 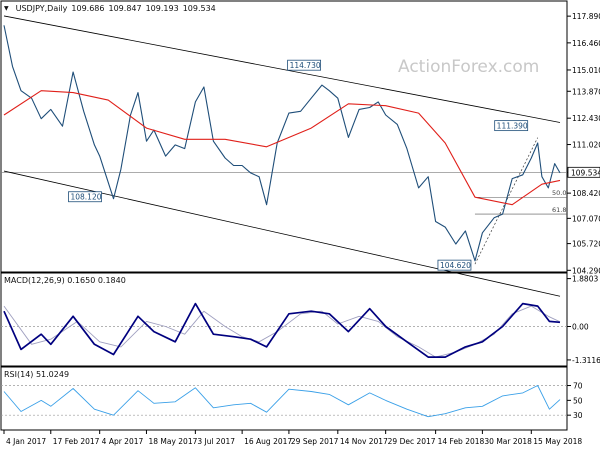 What do you see at coordinates (557, 441) in the screenshot?
I see `x-tick-label: 15 May 2018` at bounding box center [557, 441].